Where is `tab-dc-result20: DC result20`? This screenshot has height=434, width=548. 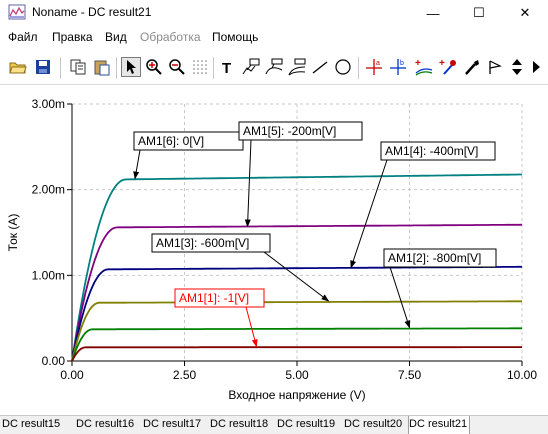
tab-dc-result20: DC result20 is located at coordinates (373, 424).